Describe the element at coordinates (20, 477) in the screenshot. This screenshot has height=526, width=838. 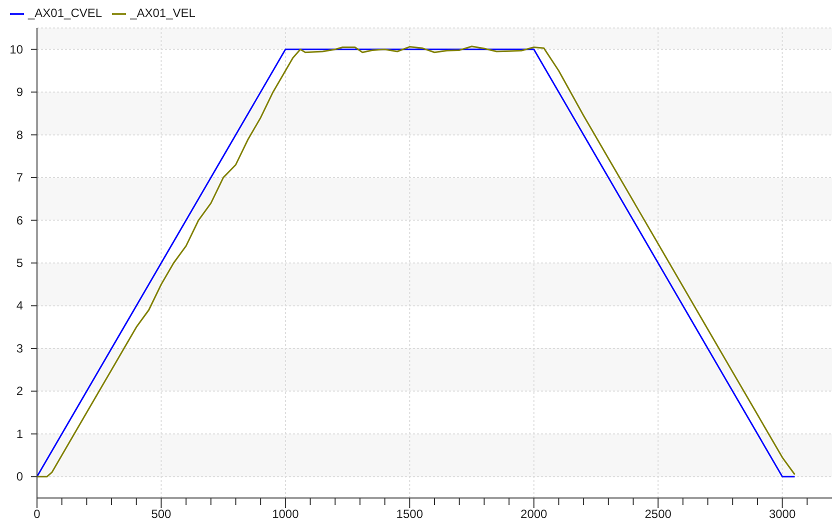
I see `y-tick-label: 0` at that location.